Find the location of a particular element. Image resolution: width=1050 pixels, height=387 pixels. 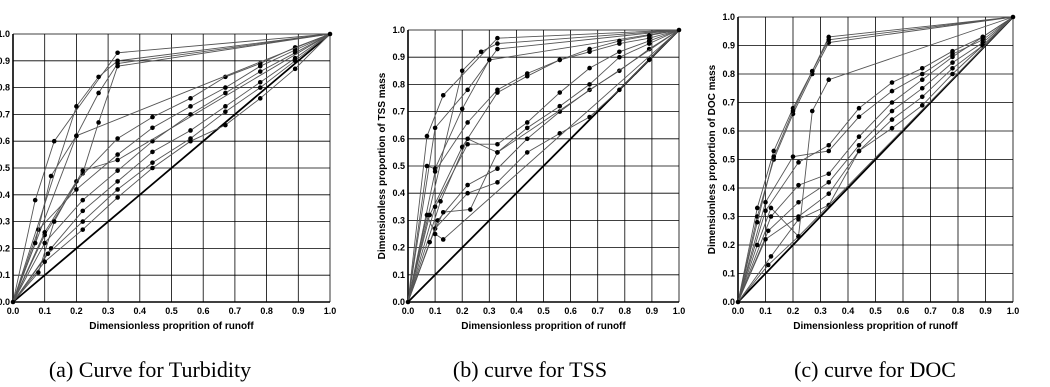

x-tick-label: 0.8 is located at coordinates (958, 311).